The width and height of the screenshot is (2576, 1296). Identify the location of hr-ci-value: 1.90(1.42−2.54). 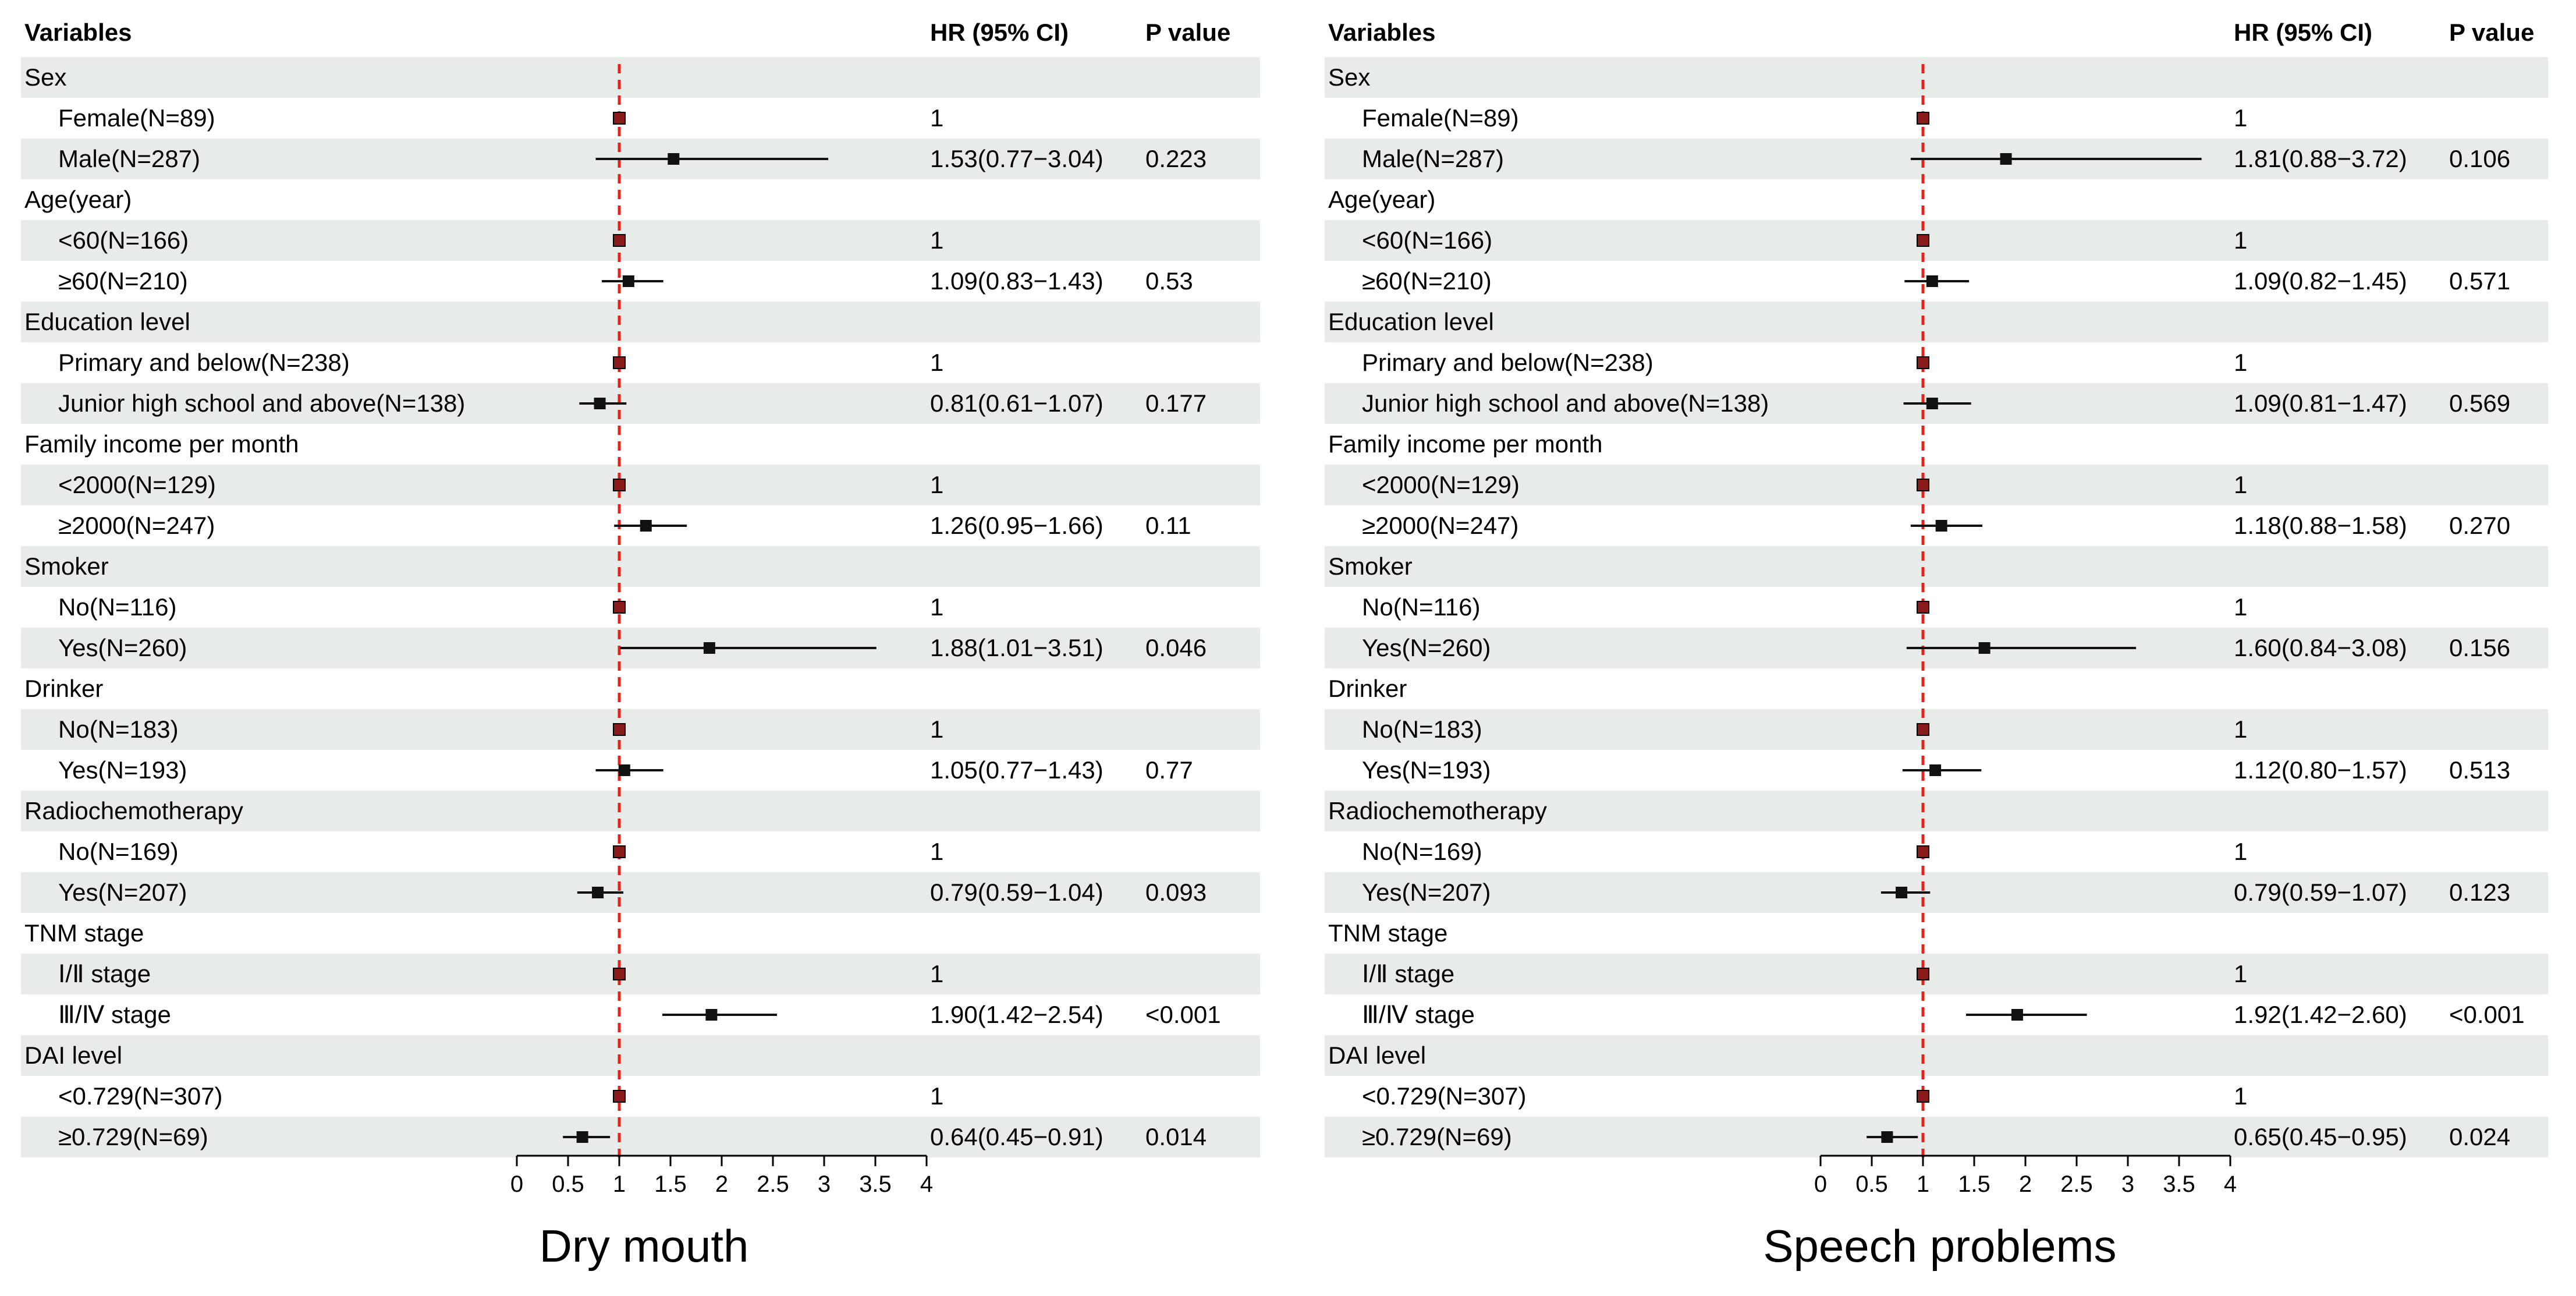
(1017, 1015).